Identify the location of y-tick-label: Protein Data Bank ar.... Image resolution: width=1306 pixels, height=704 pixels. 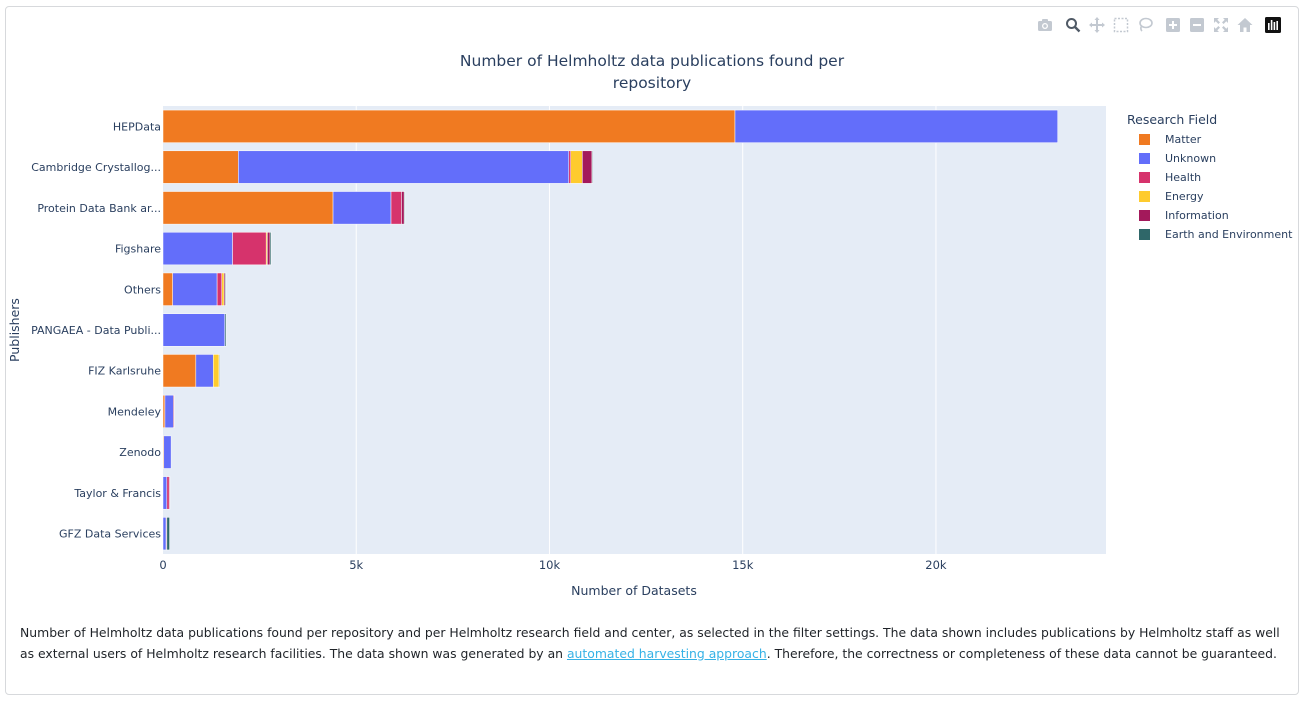
(99, 208).